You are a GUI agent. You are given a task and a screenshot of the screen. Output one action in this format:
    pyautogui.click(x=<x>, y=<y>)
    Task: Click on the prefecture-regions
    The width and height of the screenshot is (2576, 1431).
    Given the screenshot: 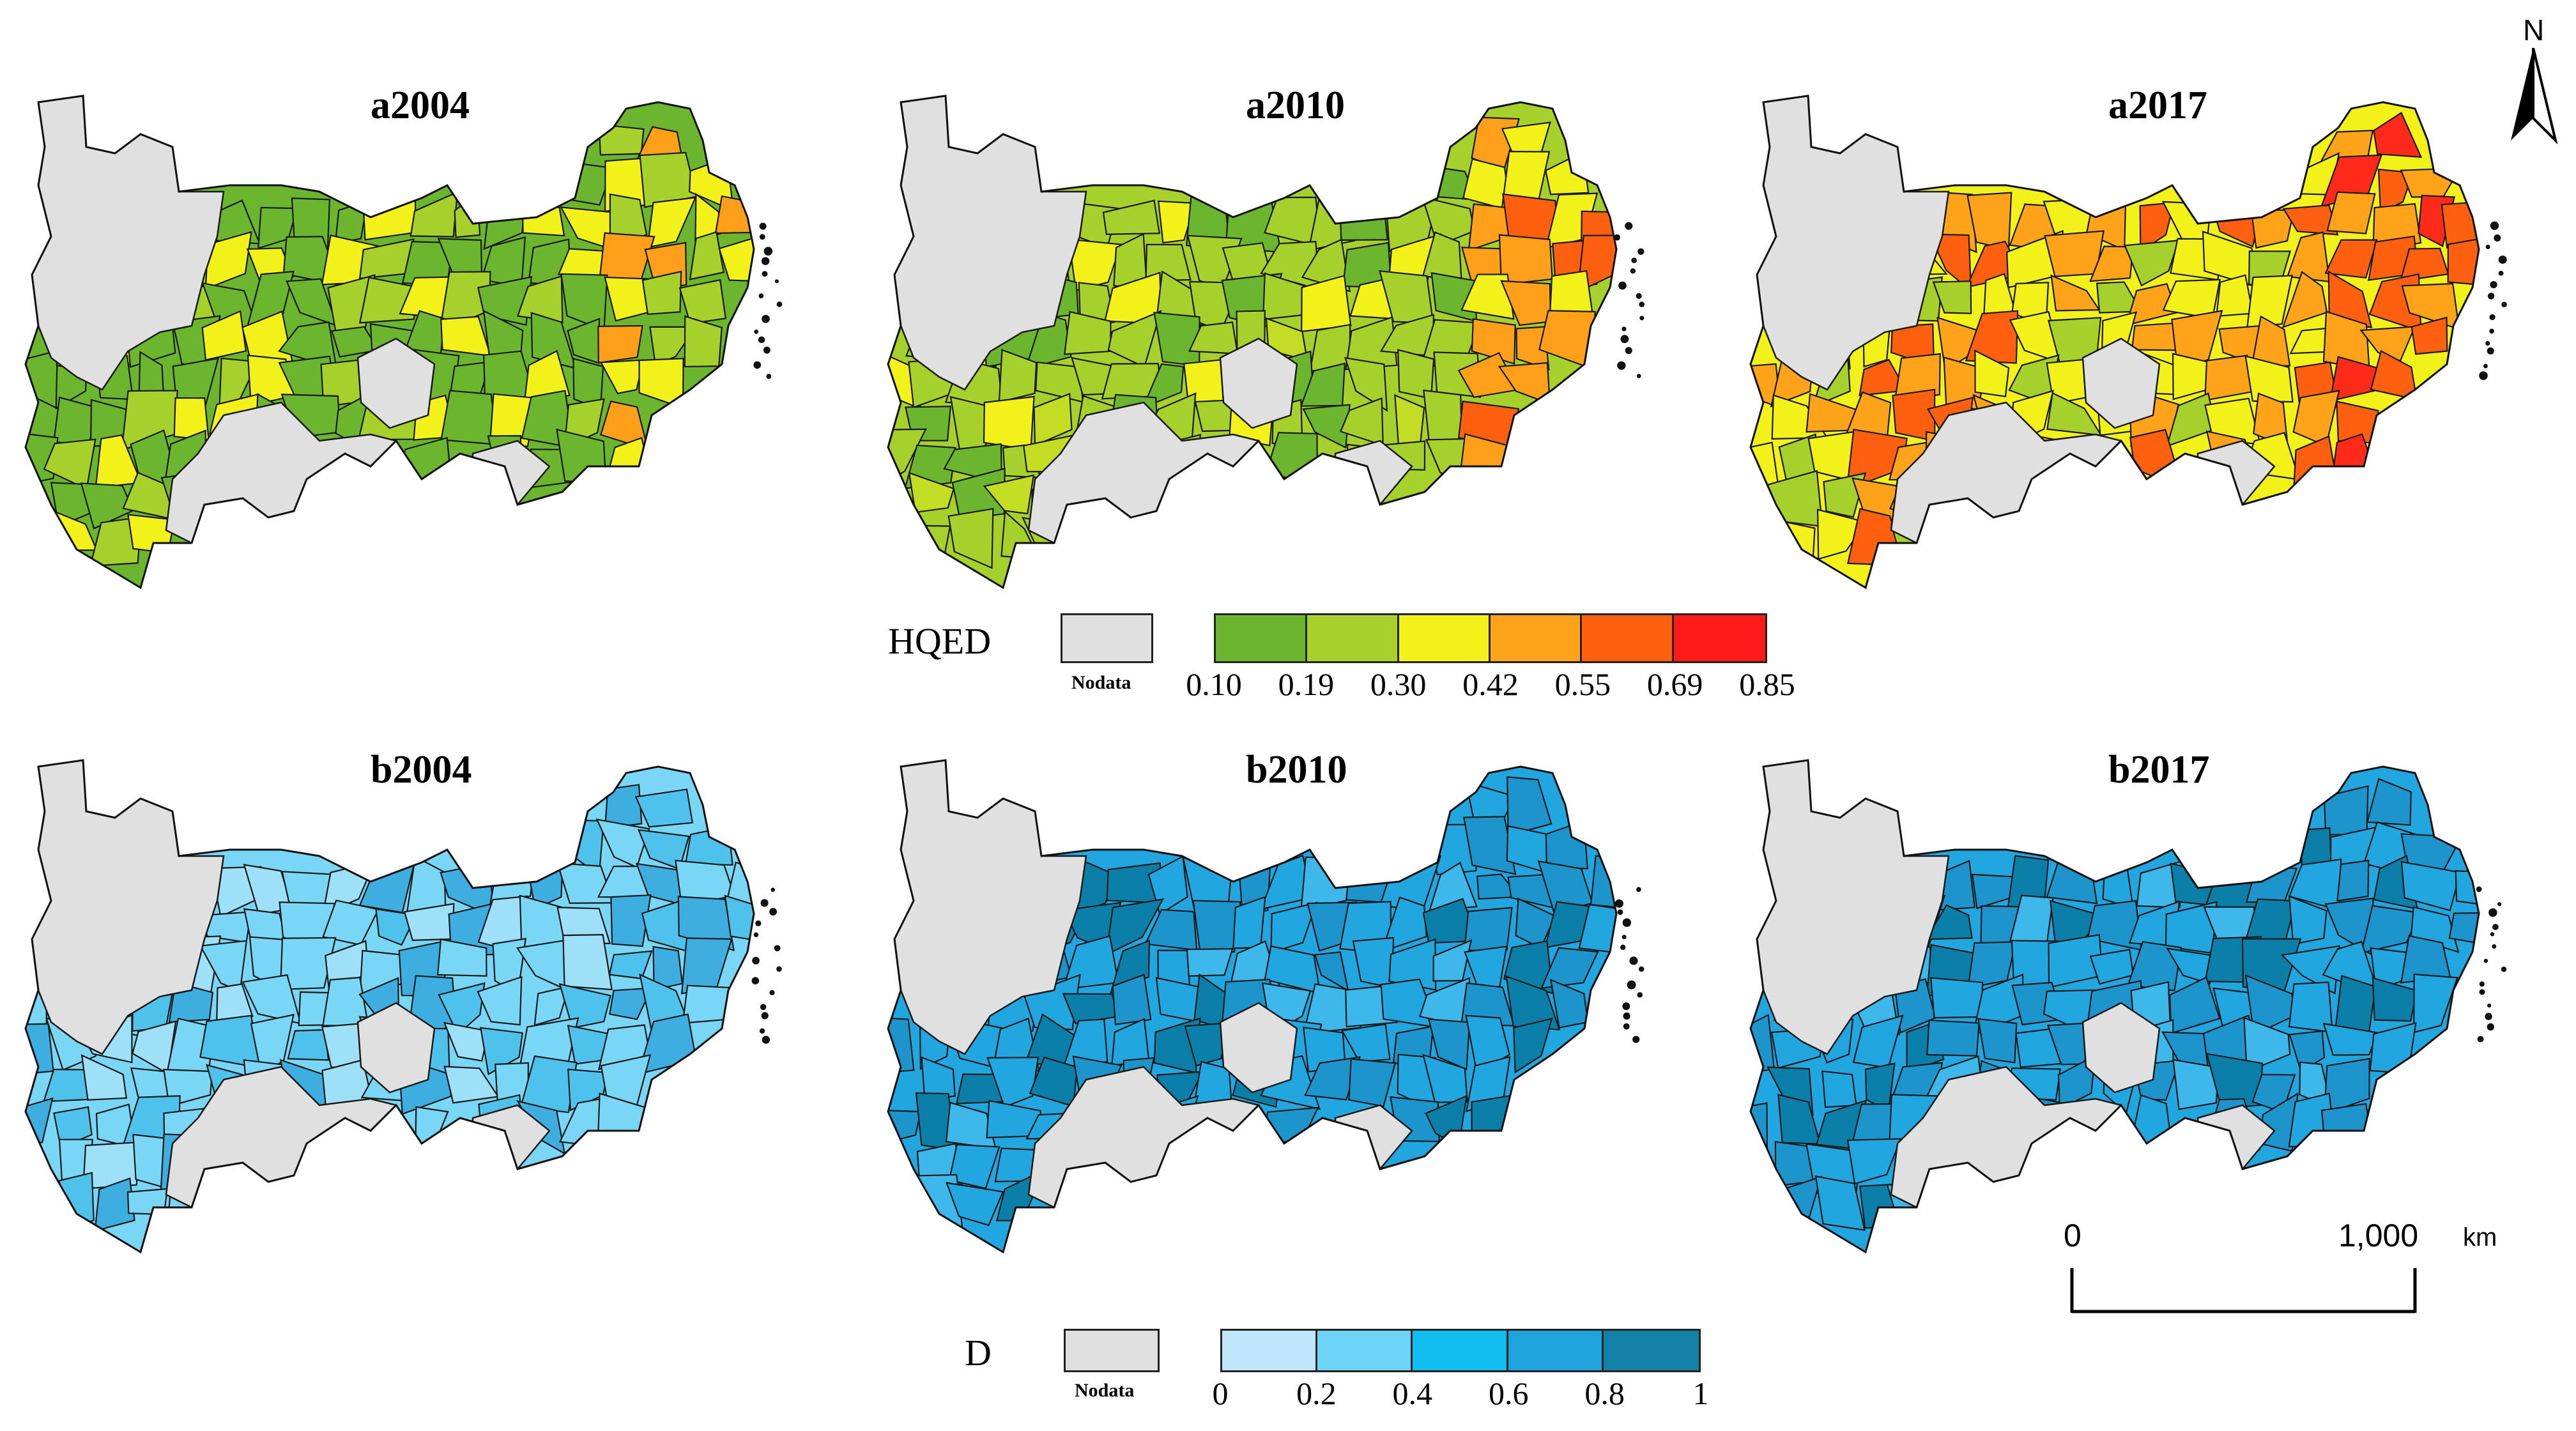 What is the action you would take?
    pyautogui.click(x=390, y=1006)
    